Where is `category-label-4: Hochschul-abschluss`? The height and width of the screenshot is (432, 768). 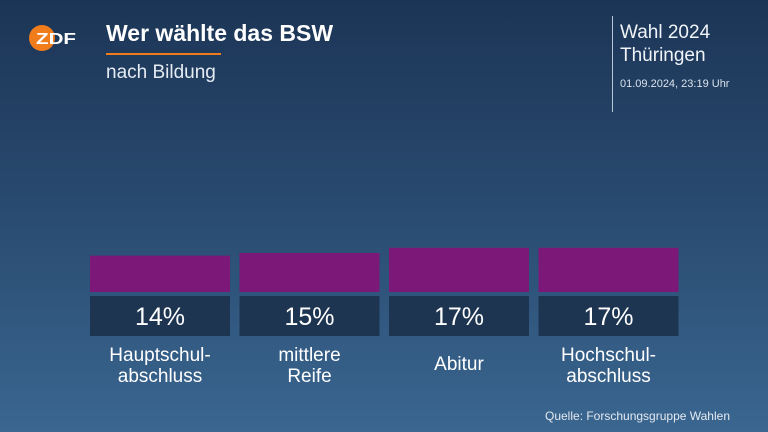 category-label-4: Hochschul-abschluss is located at coordinates (608, 366).